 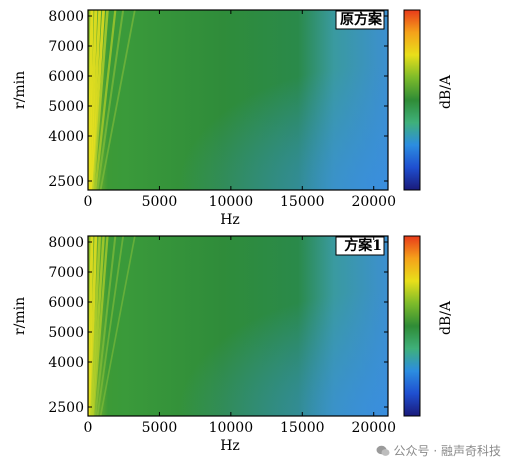 What do you see at coordinates (363, 245) in the screenshot?
I see `panel-title: 方案1` at bounding box center [363, 245].